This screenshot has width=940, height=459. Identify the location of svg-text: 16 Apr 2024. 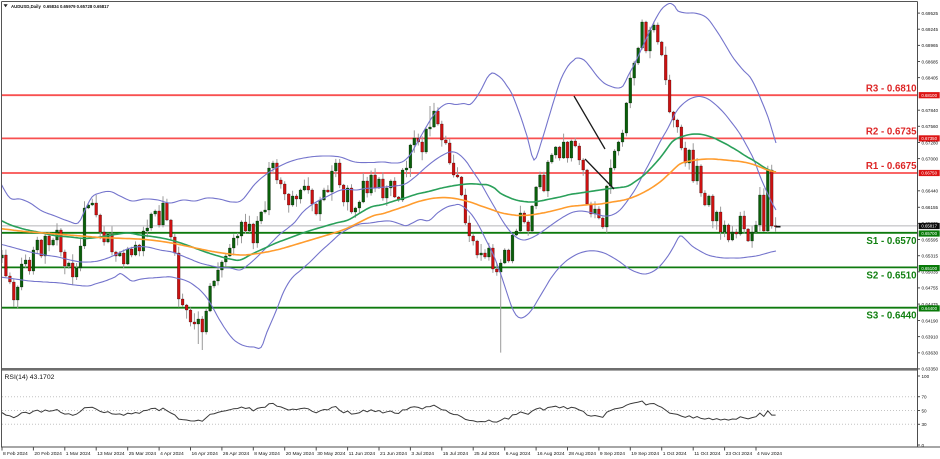
(205, 454).